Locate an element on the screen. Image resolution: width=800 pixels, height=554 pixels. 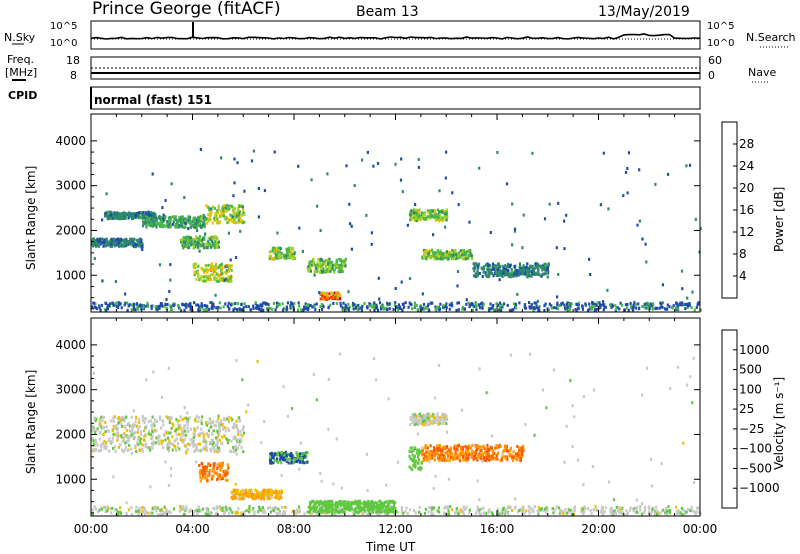
freq-unit-label: [MHz] is located at coordinates (21, 72).